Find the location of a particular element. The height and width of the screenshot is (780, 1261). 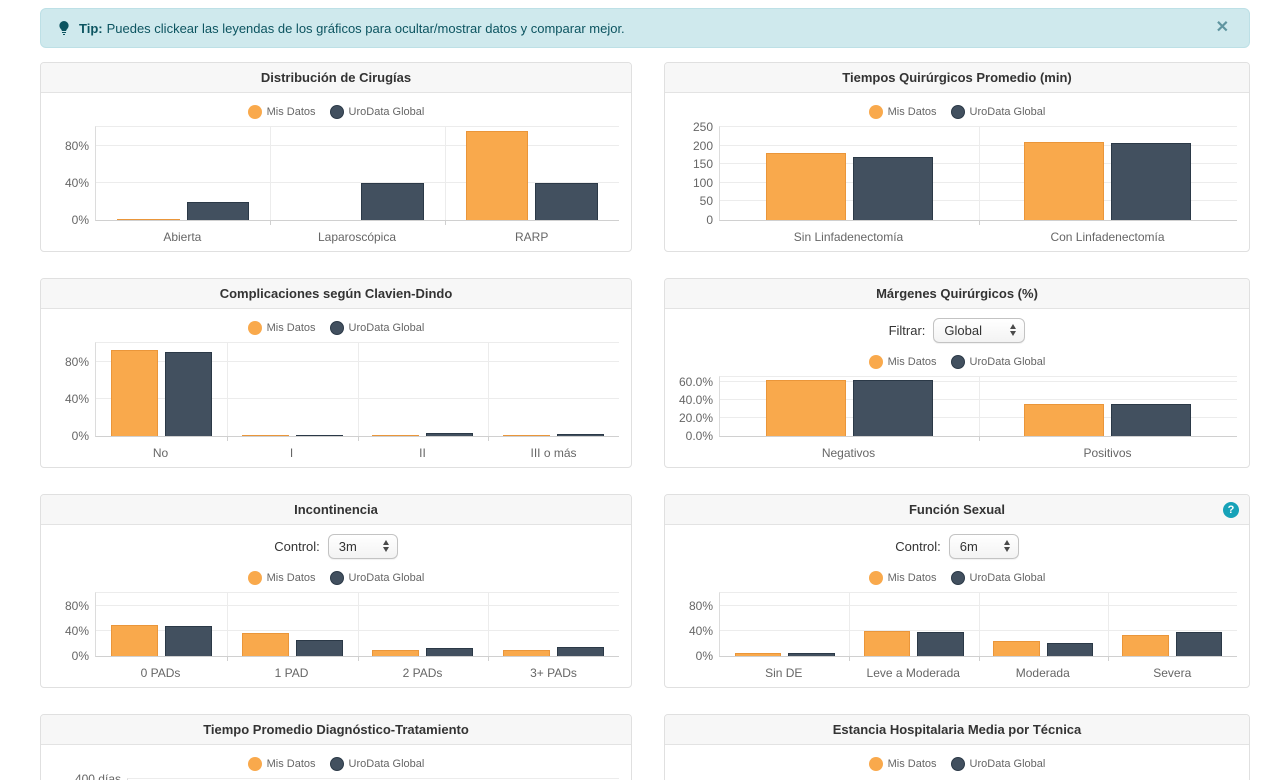

control-select: 6m is located at coordinates (983, 546).